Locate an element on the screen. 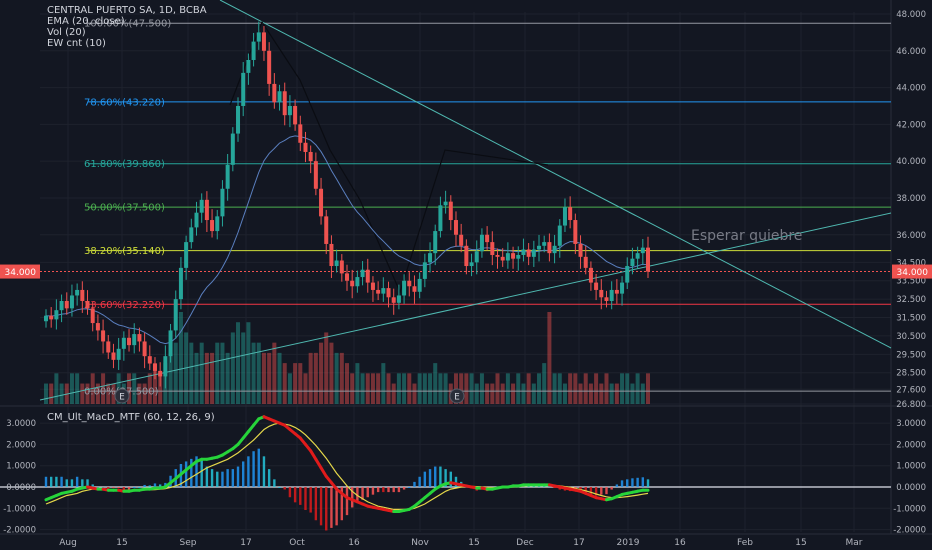 This screenshot has height=550, width=932. price-tick-label: 33.500 is located at coordinates (911, 282).